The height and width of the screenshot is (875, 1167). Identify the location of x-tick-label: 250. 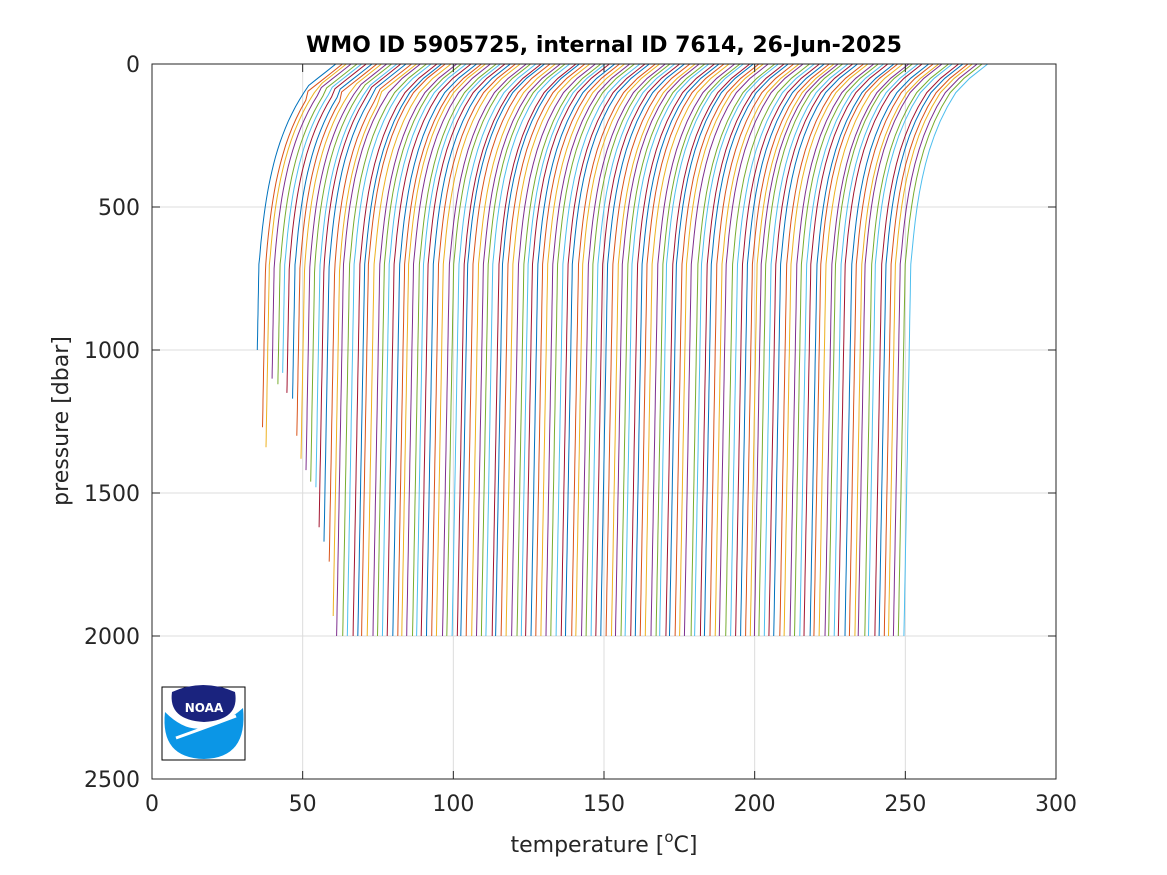
(905, 804).